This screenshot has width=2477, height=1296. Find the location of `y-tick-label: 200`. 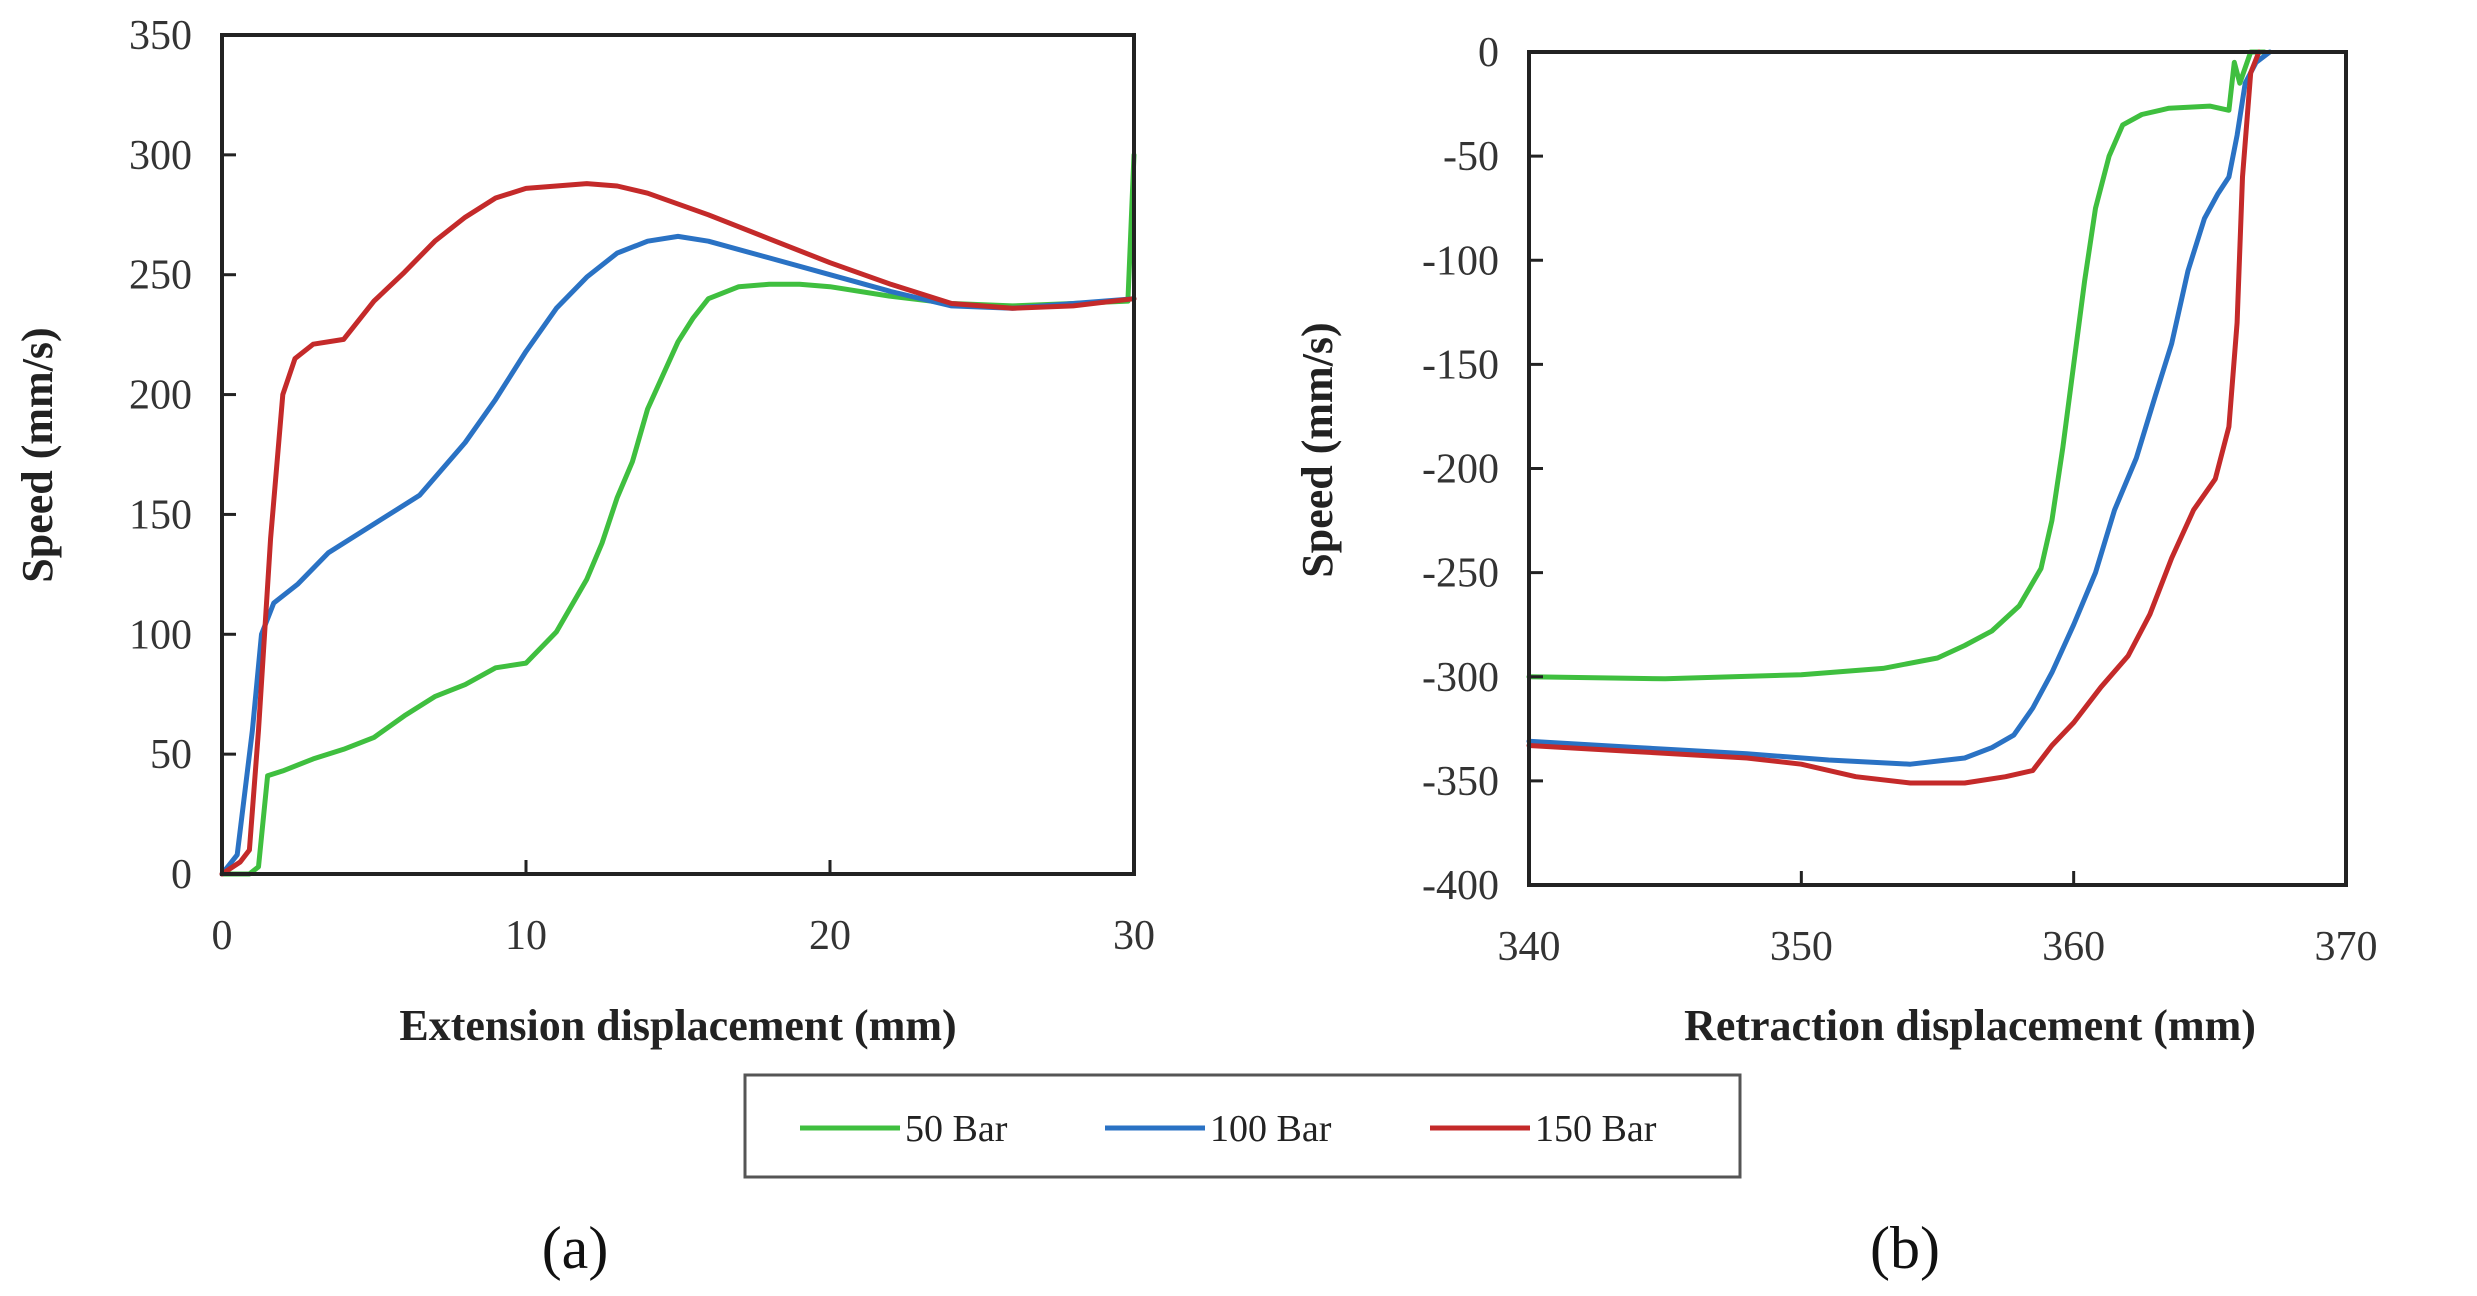

y-tick-label: 200 is located at coordinates (160, 396).